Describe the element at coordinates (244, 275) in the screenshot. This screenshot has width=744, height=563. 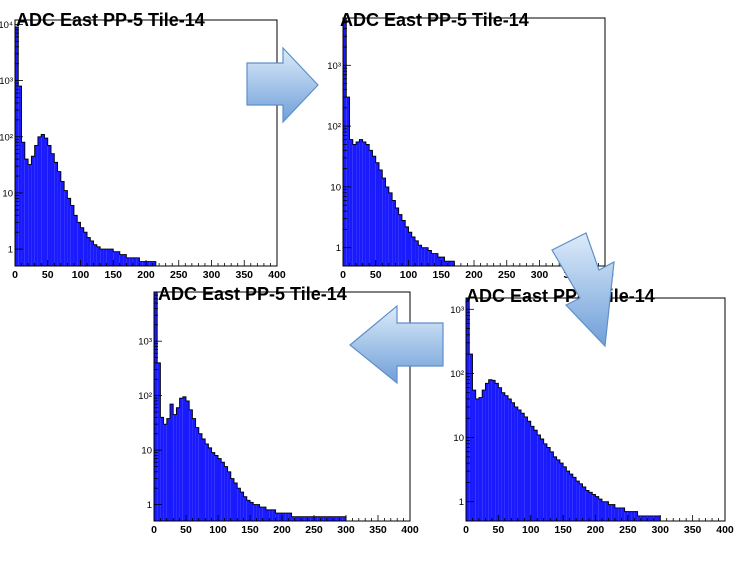
I see `x-tick-label: 350` at that location.